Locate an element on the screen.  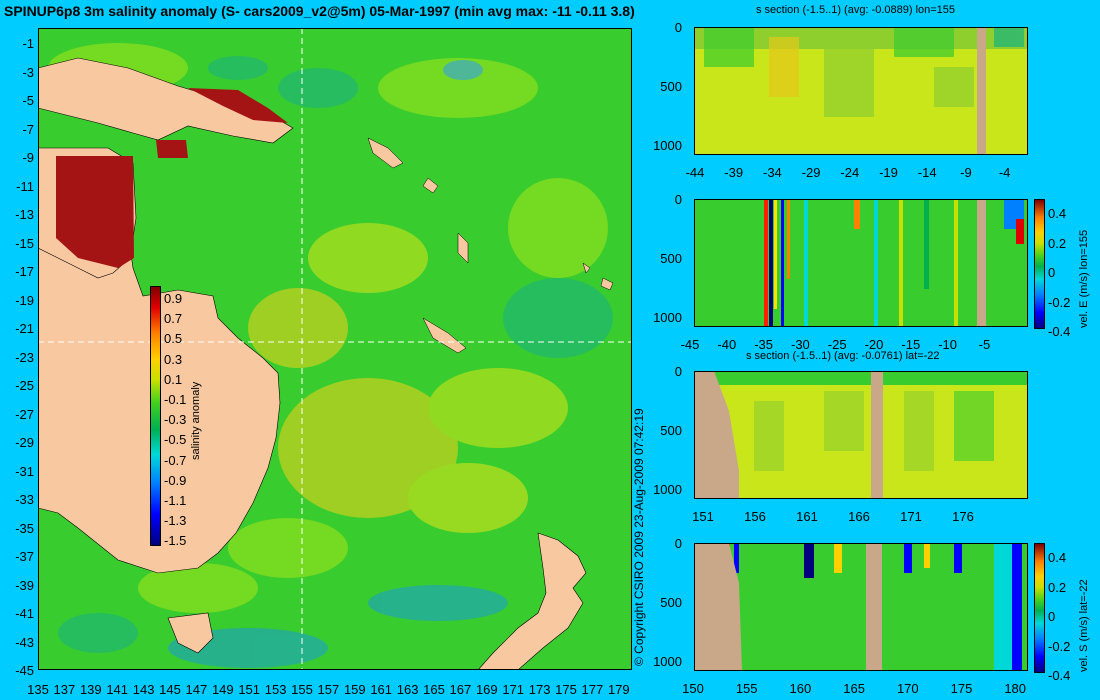
map-y-tick: -25 is located at coordinates (24, 385).